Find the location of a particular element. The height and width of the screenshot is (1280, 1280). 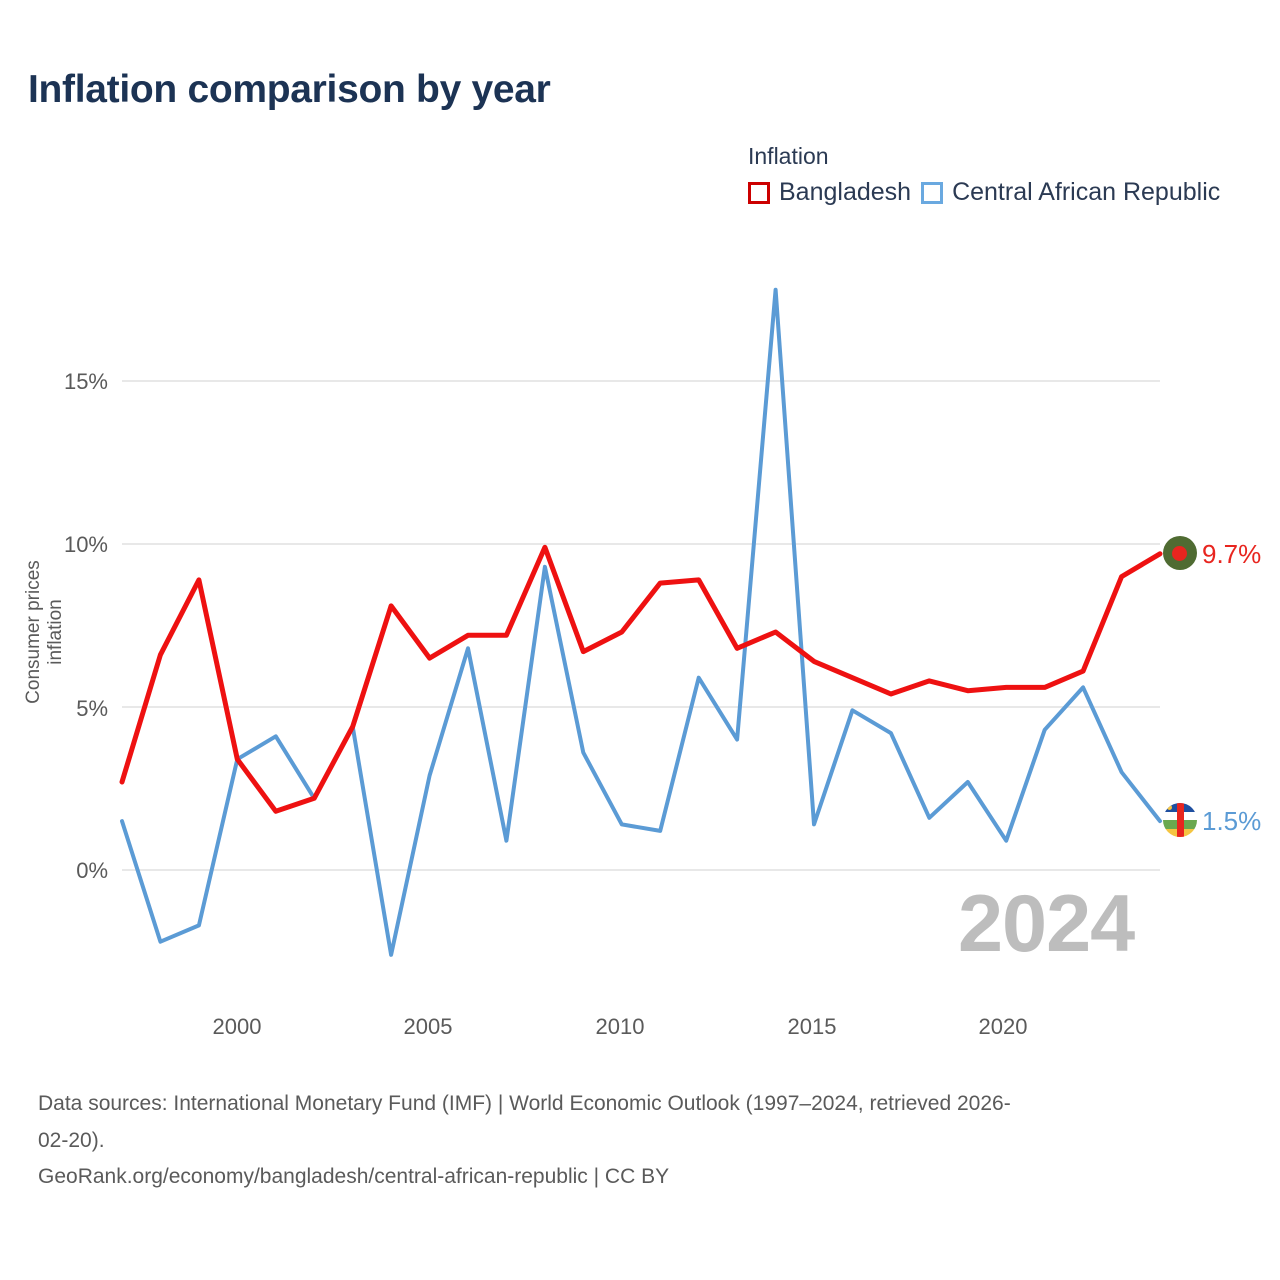

x-tick-2010: 2010 is located at coordinates (620, 1026).